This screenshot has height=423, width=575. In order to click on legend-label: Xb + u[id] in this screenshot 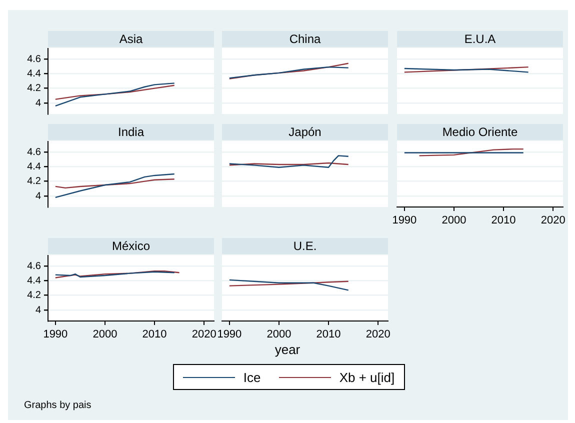, I will do `click(367, 377)`.